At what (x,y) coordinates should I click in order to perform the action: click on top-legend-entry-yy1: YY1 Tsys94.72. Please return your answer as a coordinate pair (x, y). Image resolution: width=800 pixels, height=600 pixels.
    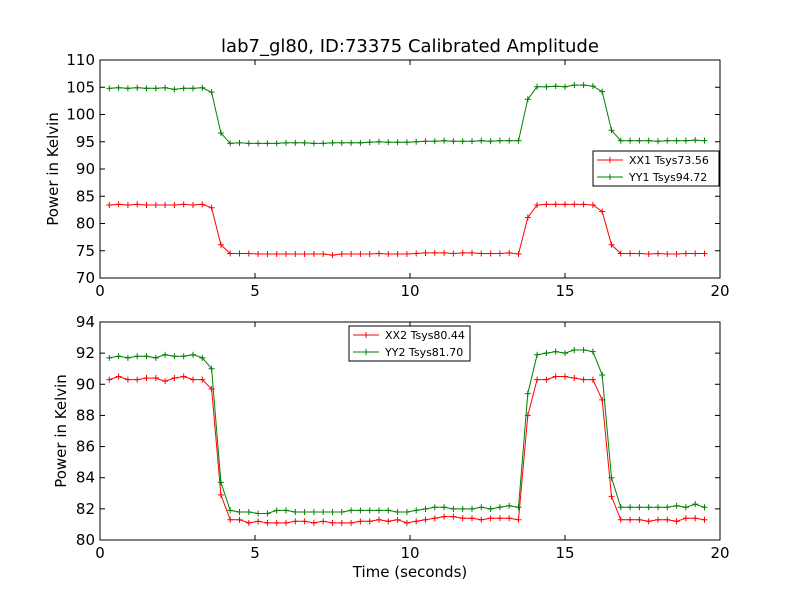
    Looking at the image, I should click on (652, 177).